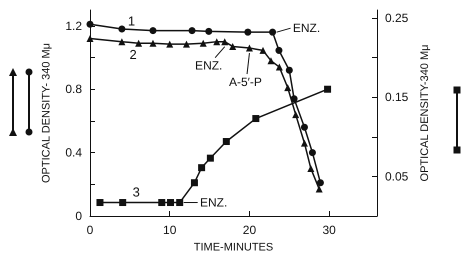 The image size is (474, 278). What do you see at coordinates (397, 176) in the screenshot?
I see `y2-tick-label: 0.05` at bounding box center [397, 176].